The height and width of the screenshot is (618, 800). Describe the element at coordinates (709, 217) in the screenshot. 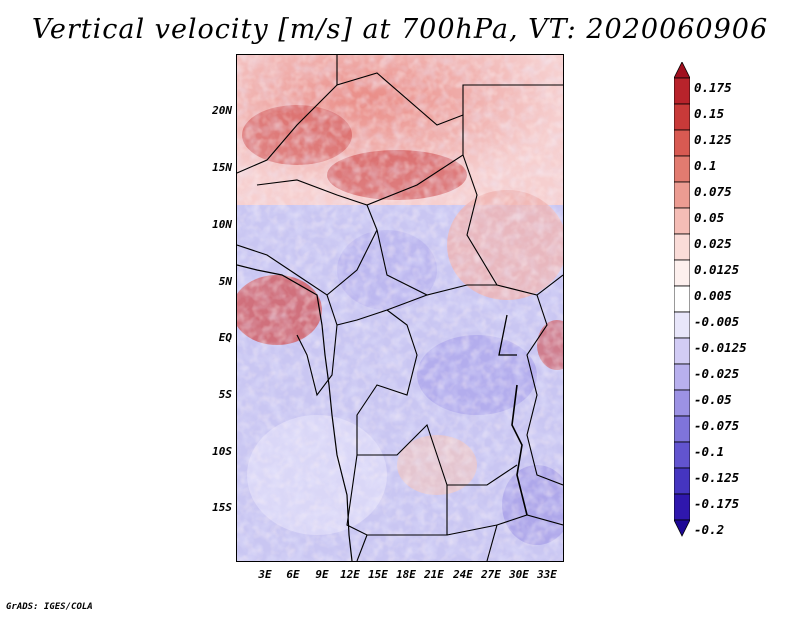

I see `colorbar-label: 0.05` at that location.